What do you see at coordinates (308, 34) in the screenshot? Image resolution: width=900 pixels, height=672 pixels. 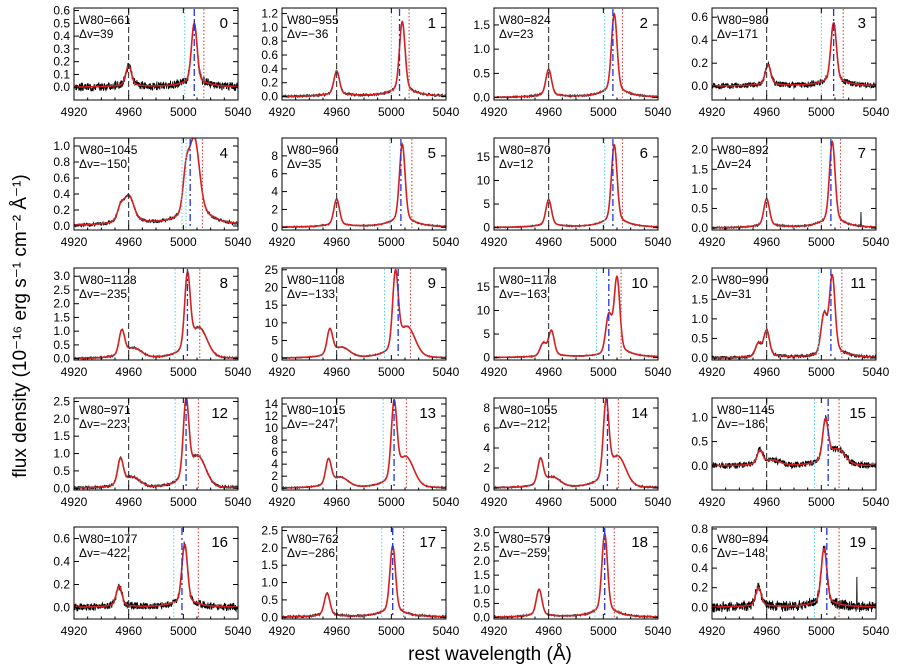 I see `dv-label-1: Δv=−36` at bounding box center [308, 34].